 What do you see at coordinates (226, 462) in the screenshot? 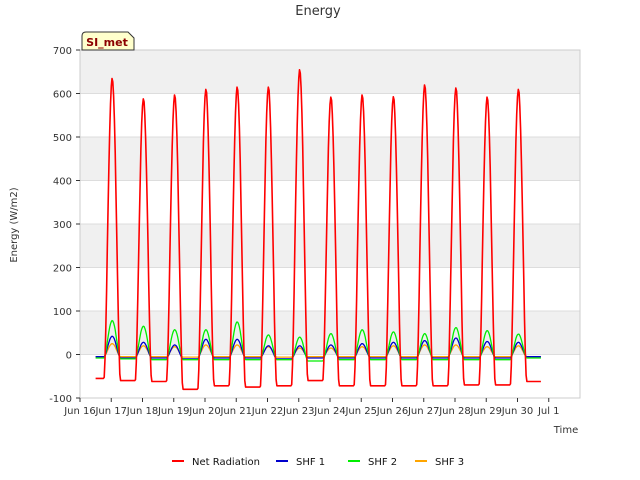
I see `legend-label: Net Radiation` at bounding box center [226, 462].